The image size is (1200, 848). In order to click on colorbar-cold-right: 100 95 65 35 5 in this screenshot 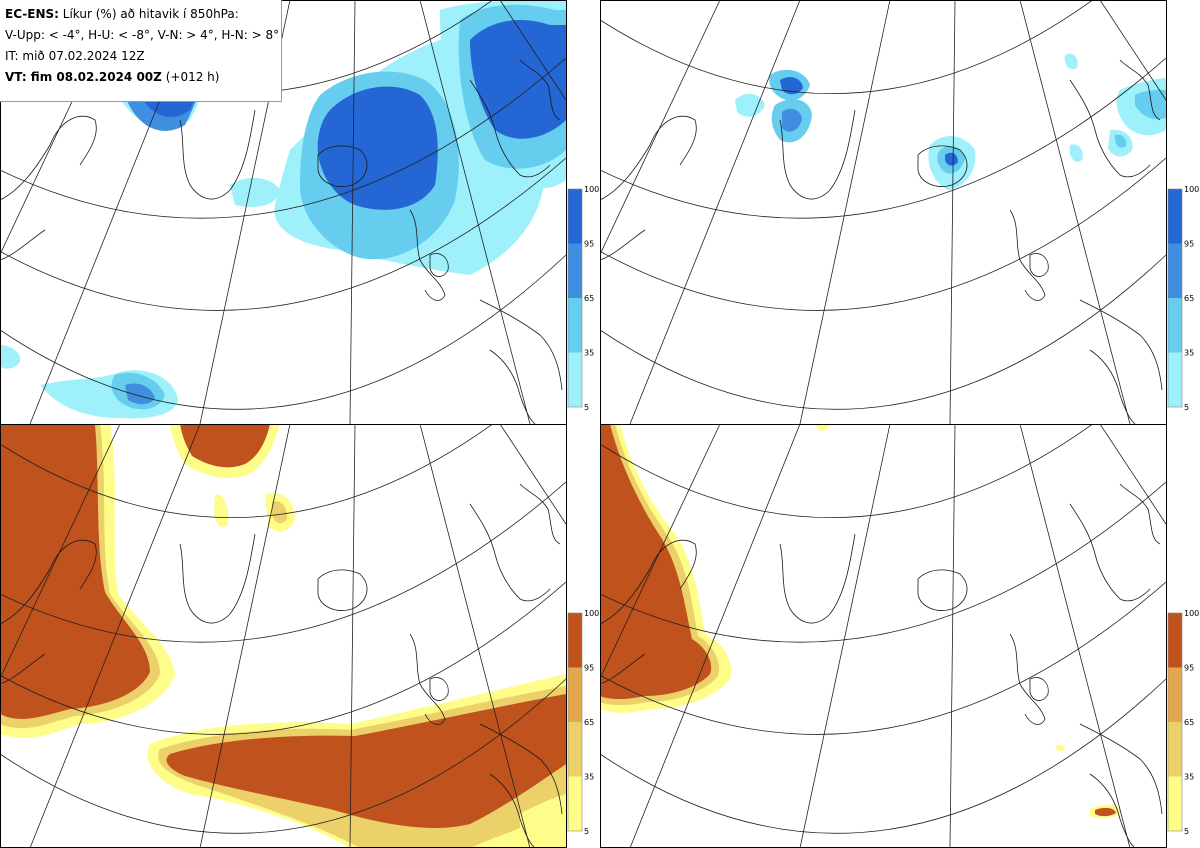, I will do `click(1183, 298)`.